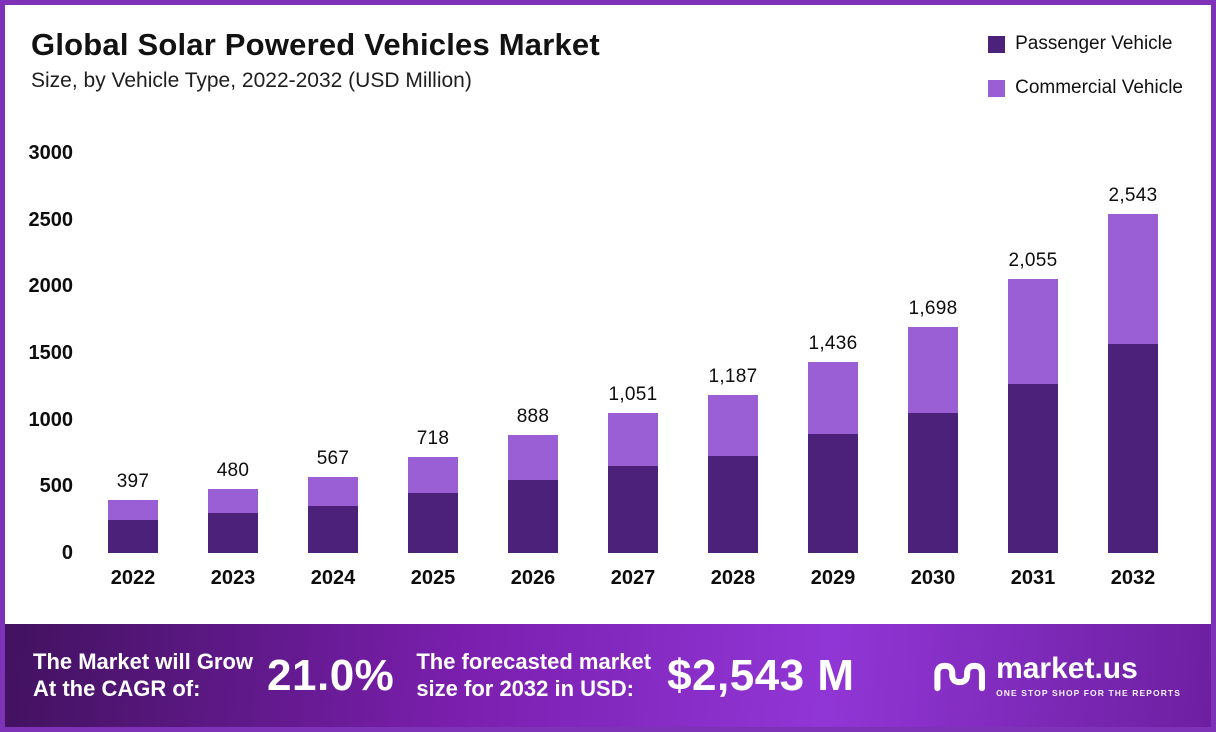 The image size is (1216, 732). Describe the element at coordinates (433, 578) in the screenshot. I see `x-axis-label: 2025` at that location.